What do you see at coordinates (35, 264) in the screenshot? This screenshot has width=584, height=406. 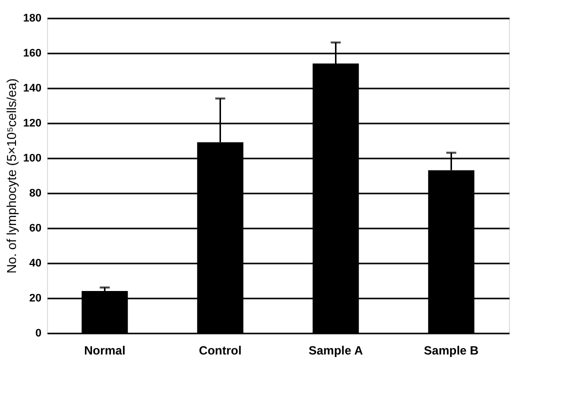 I see `y-tick-label: 40` at bounding box center [35, 264].